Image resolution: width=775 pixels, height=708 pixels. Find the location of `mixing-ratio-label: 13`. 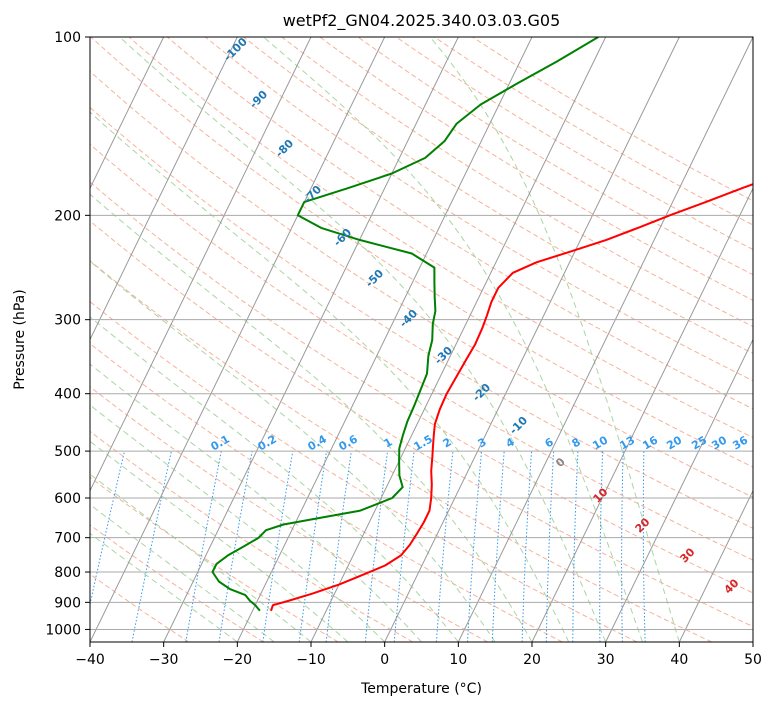

mixing-ratio-label: 13 is located at coordinates (627, 443).